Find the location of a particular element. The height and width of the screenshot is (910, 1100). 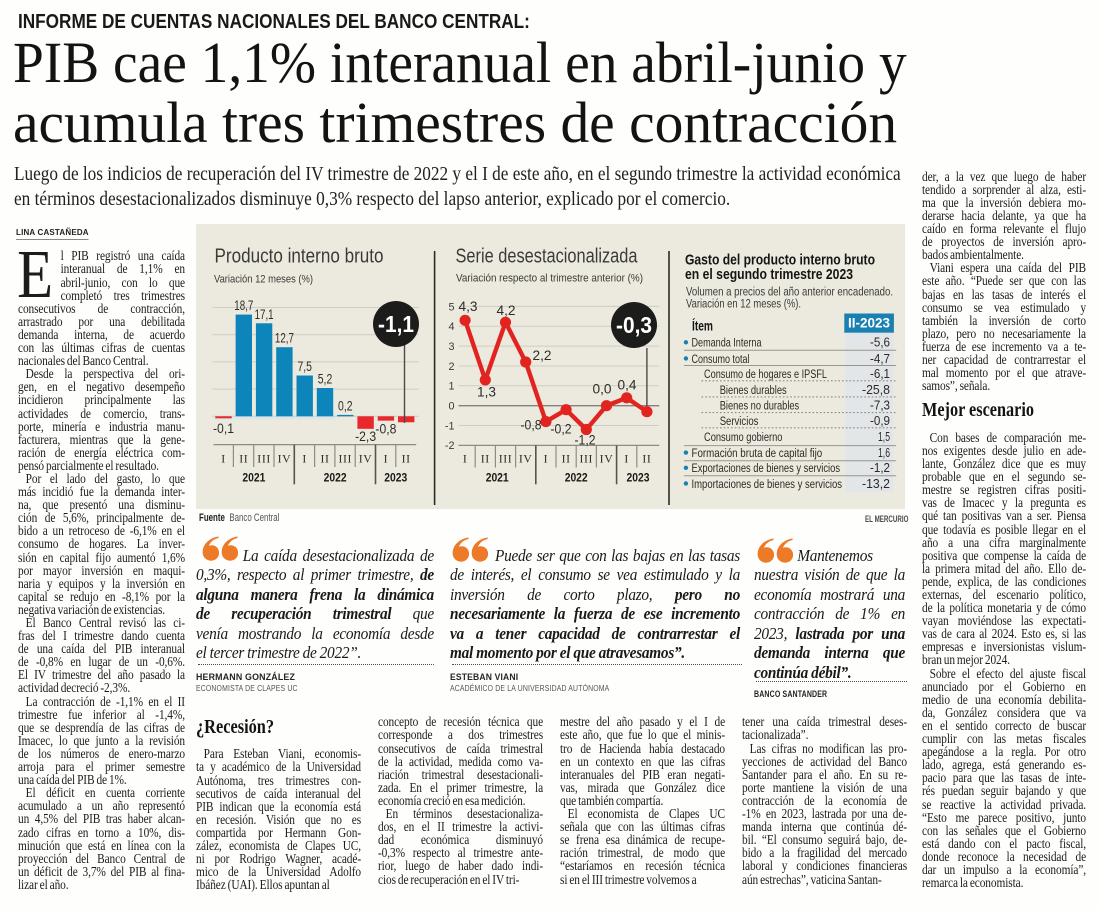

svg-text: -0,2 is located at coordinates (561, 429).